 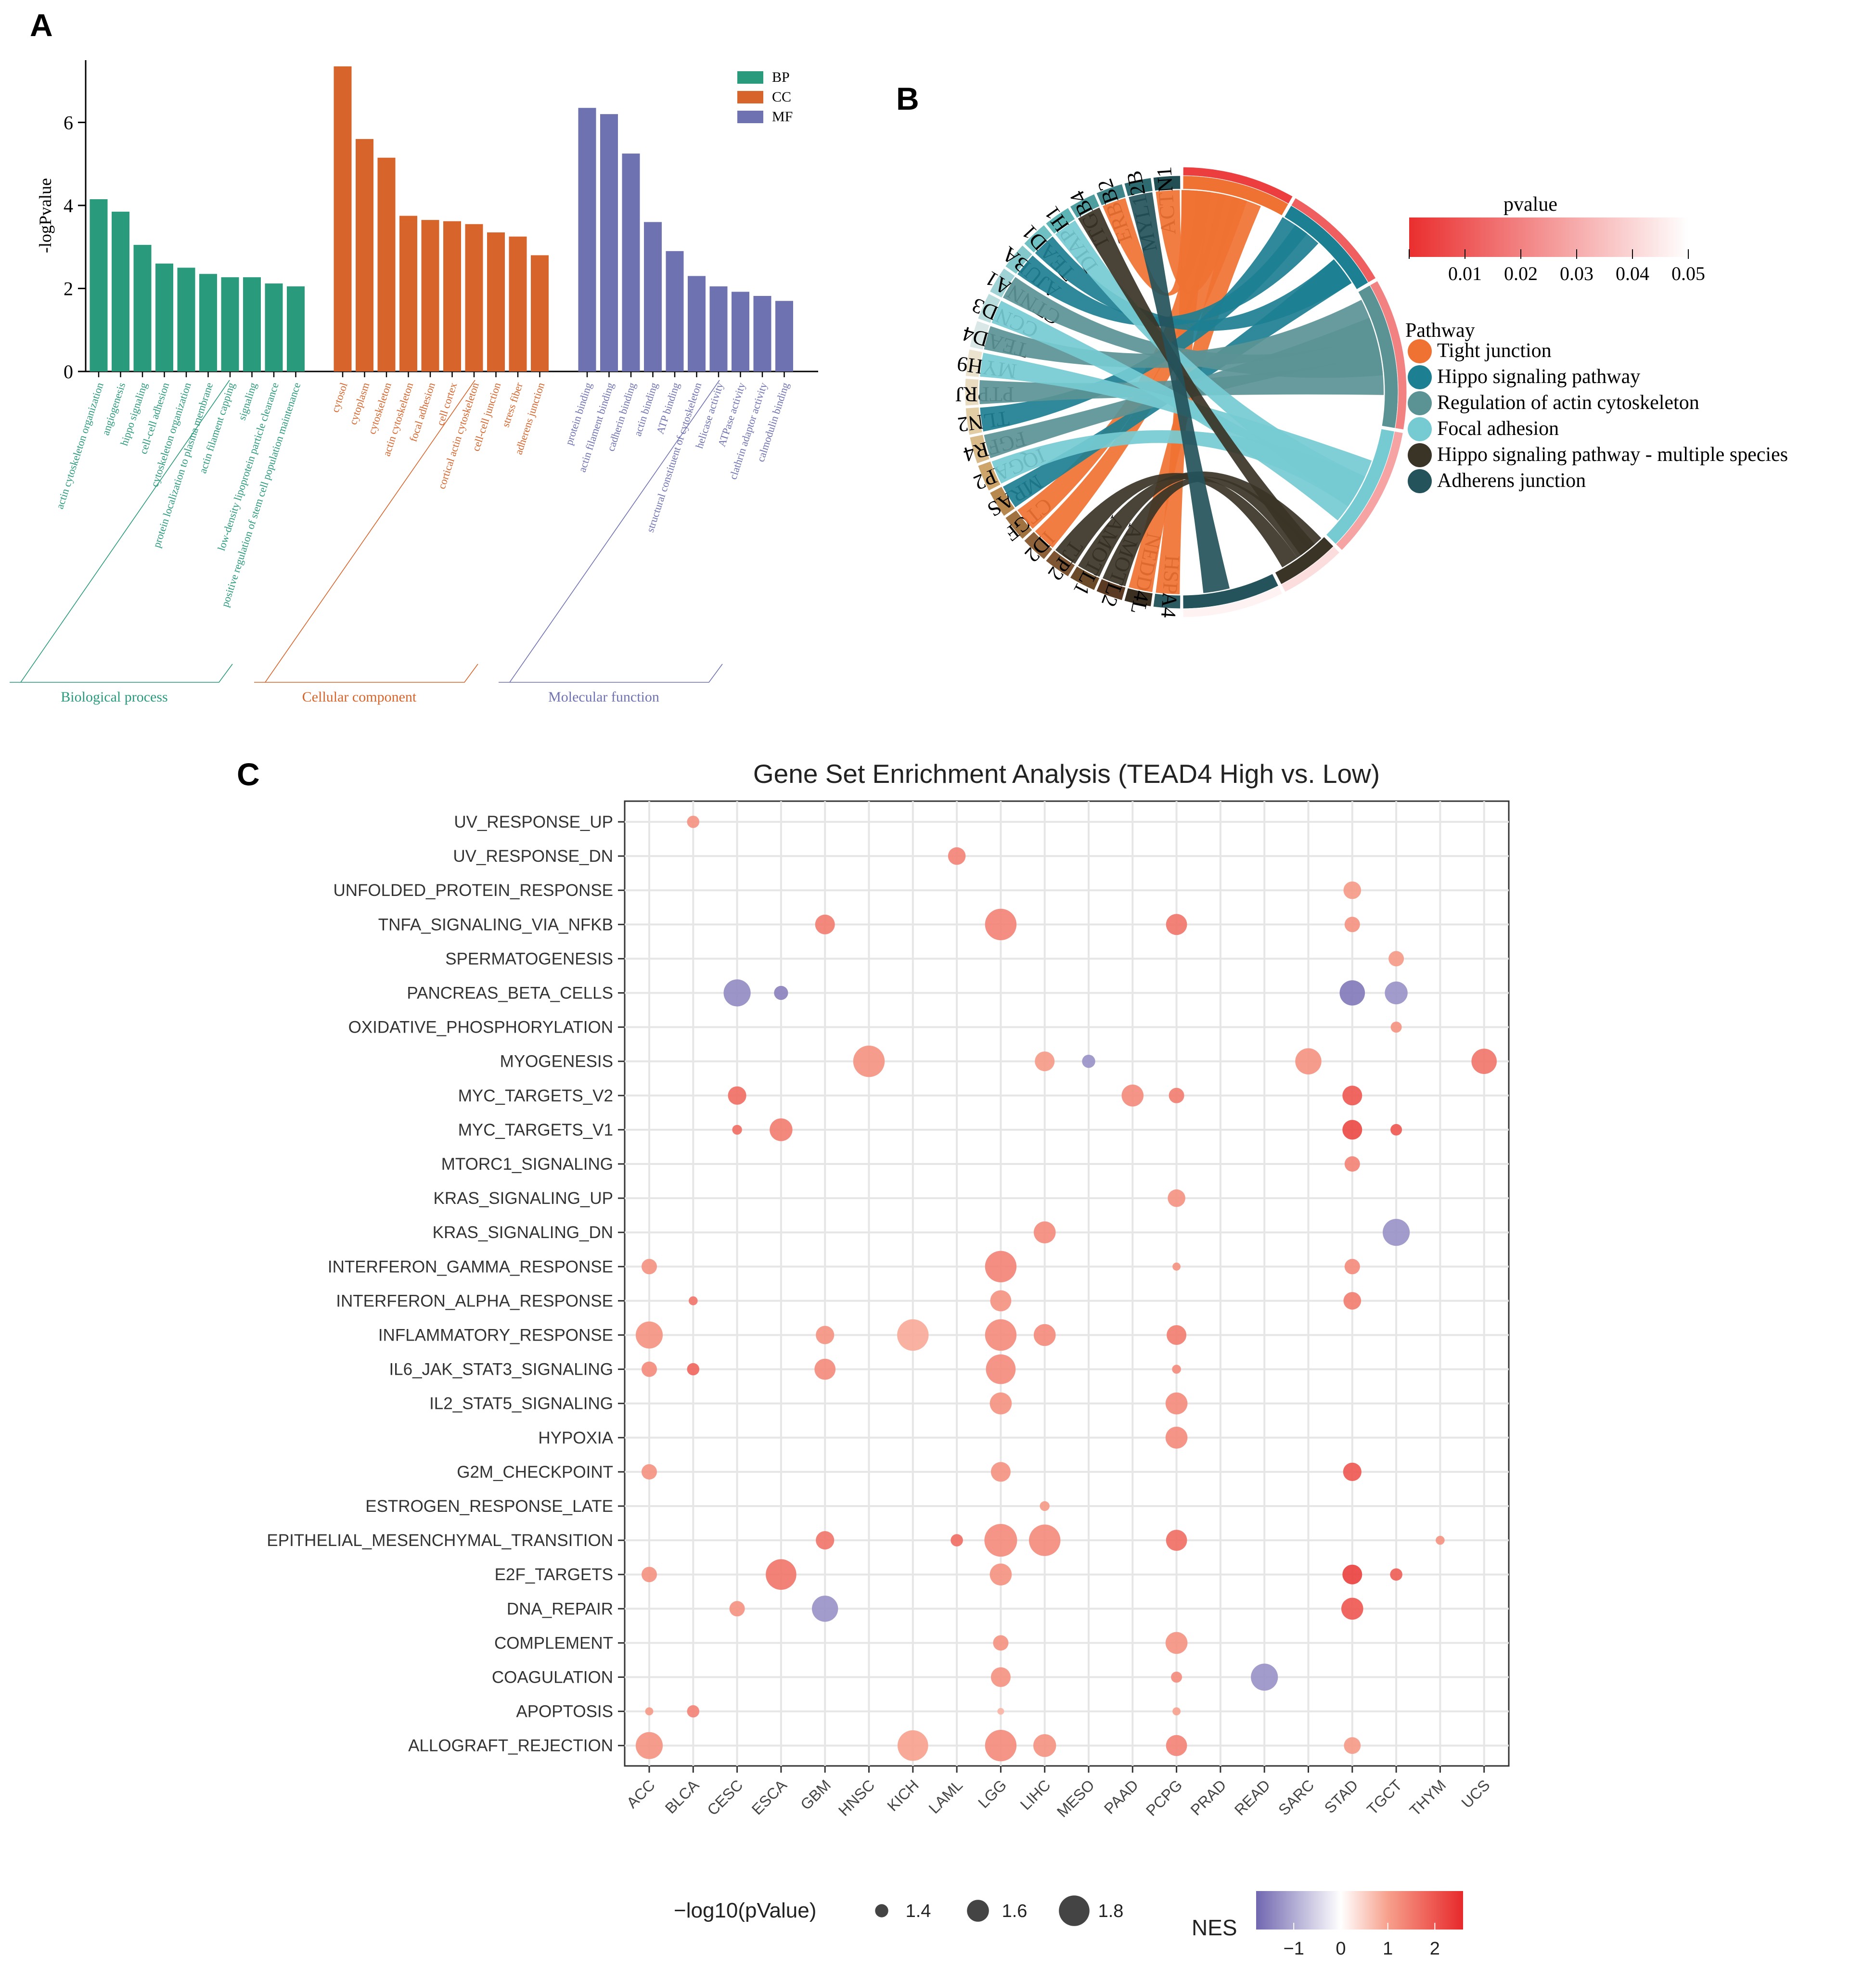 What do you see at coordinates (1294, 1949) in the screenshot?
I see `nes-tick-label: −1` at bounding box center [1294, 1949].